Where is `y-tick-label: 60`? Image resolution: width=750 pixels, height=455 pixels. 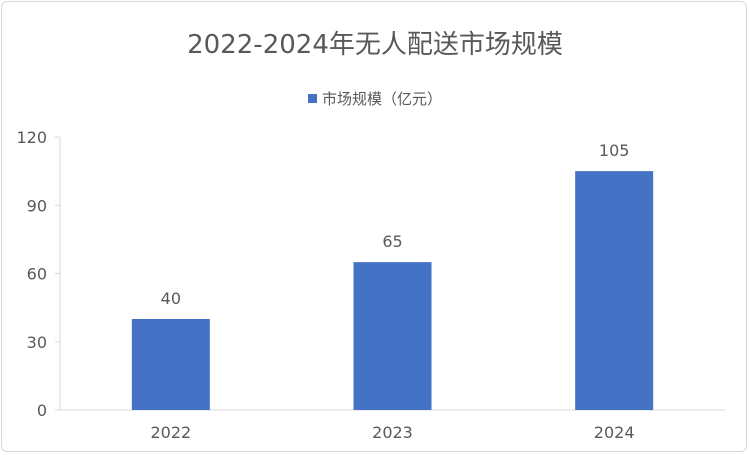 y-tick-label: 60 is located at coordinates (37, 274).